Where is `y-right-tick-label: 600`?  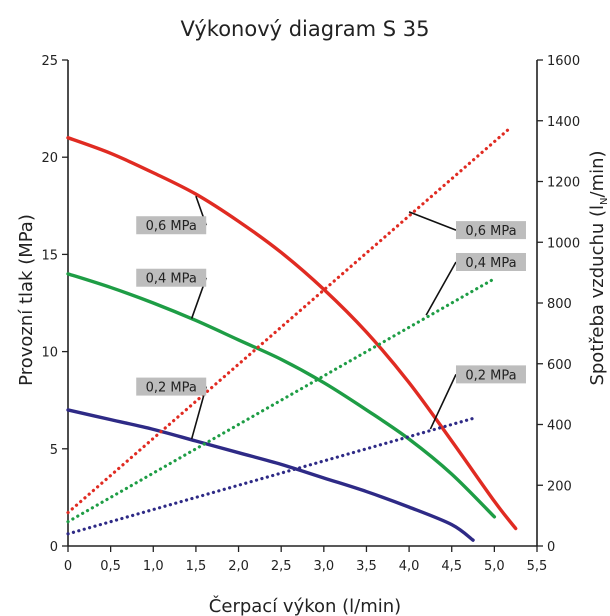 y-right-tick-label: 600 is located at coordinates (559, 365).